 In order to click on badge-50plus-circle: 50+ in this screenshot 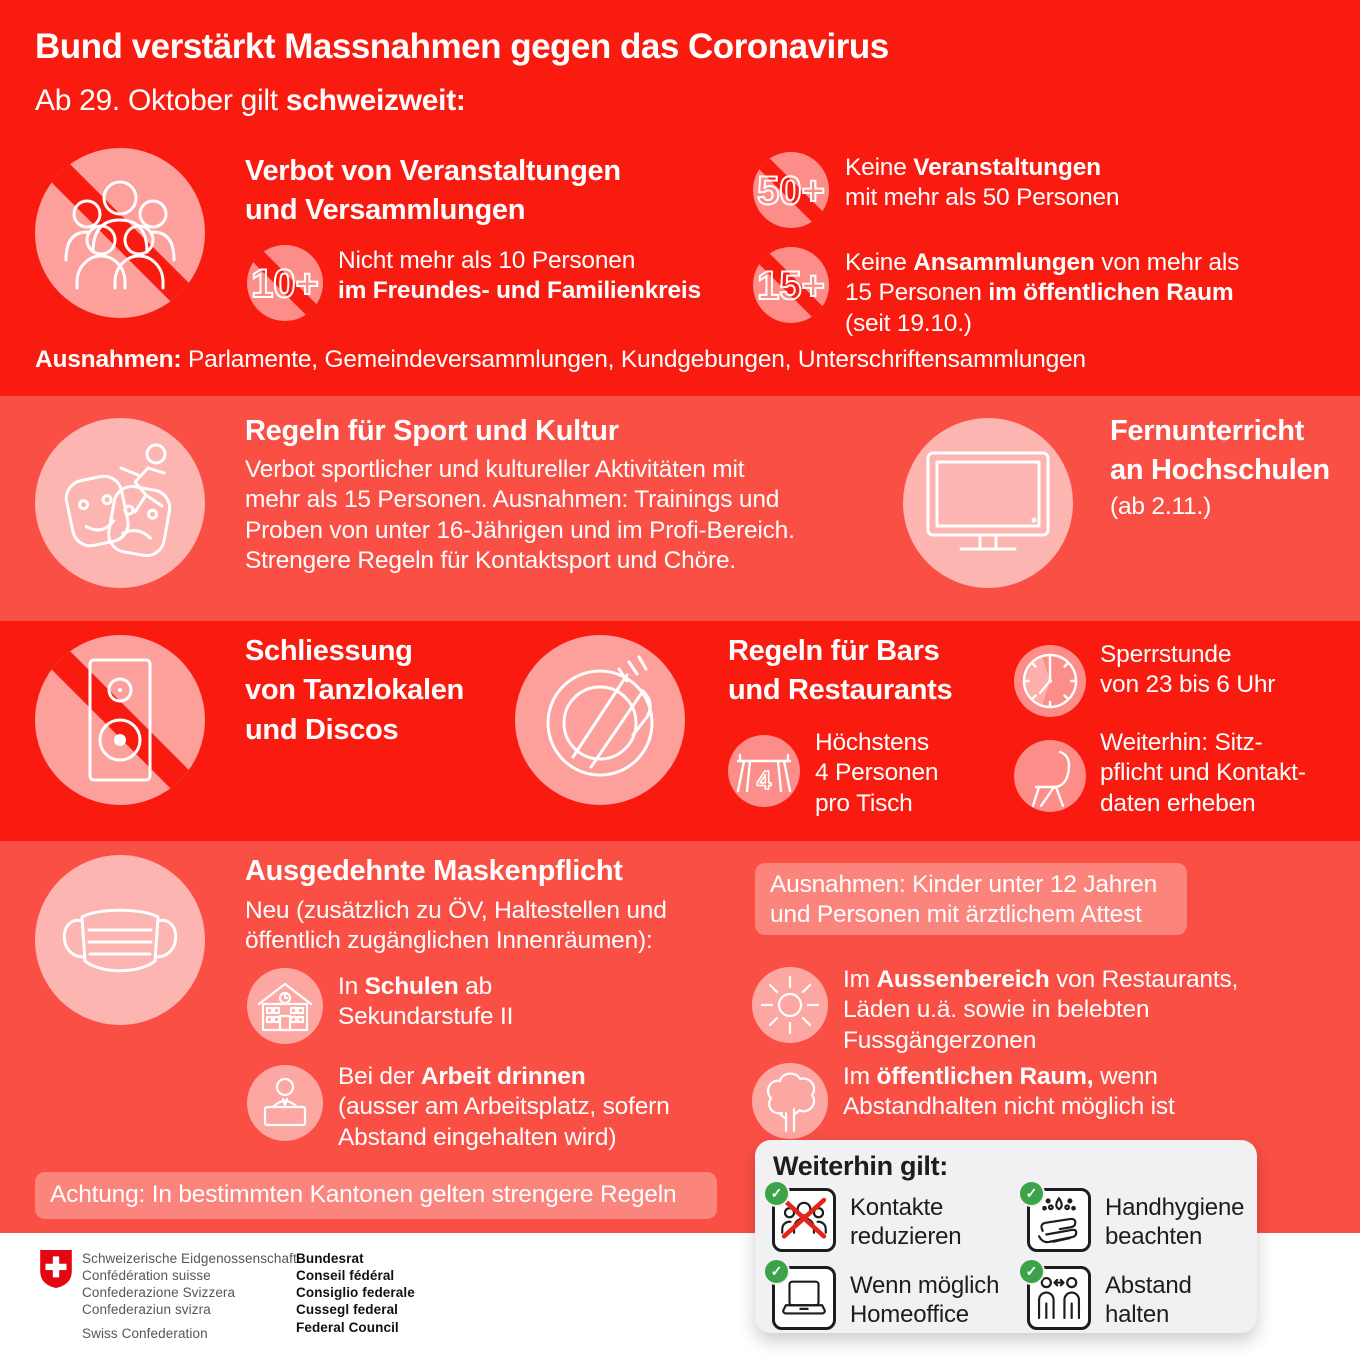, I will do `click(791, 190)`.